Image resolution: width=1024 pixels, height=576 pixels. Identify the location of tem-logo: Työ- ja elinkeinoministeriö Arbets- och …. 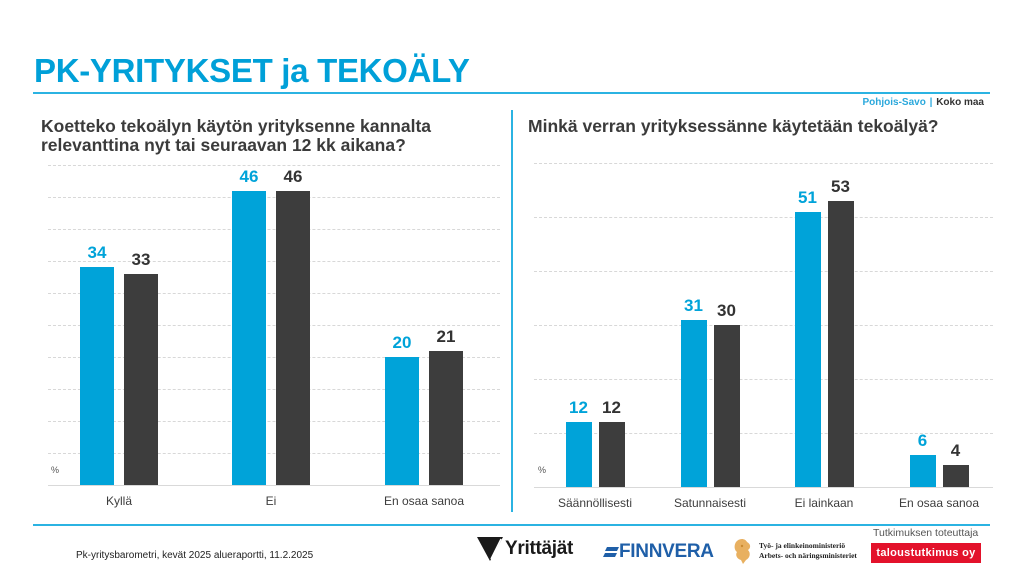
(795, 551).